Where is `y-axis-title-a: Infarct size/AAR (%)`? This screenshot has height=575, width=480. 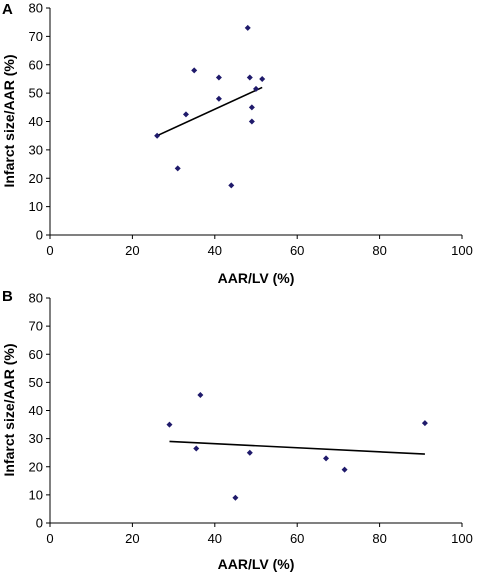
y-axis-title-a: Infarct size/AAR (%) is located at coordinates (9, 120).